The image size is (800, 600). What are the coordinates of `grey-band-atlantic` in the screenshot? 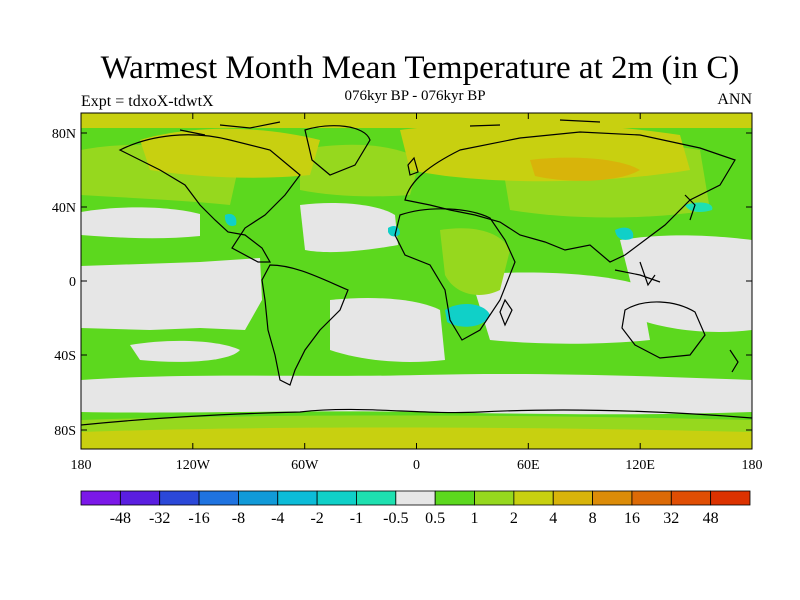 It's located at (349, 228).